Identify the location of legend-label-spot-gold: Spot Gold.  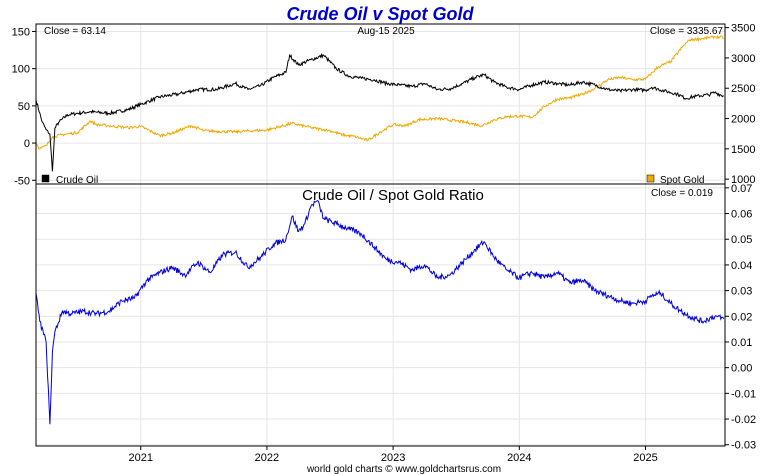
(682, 180).